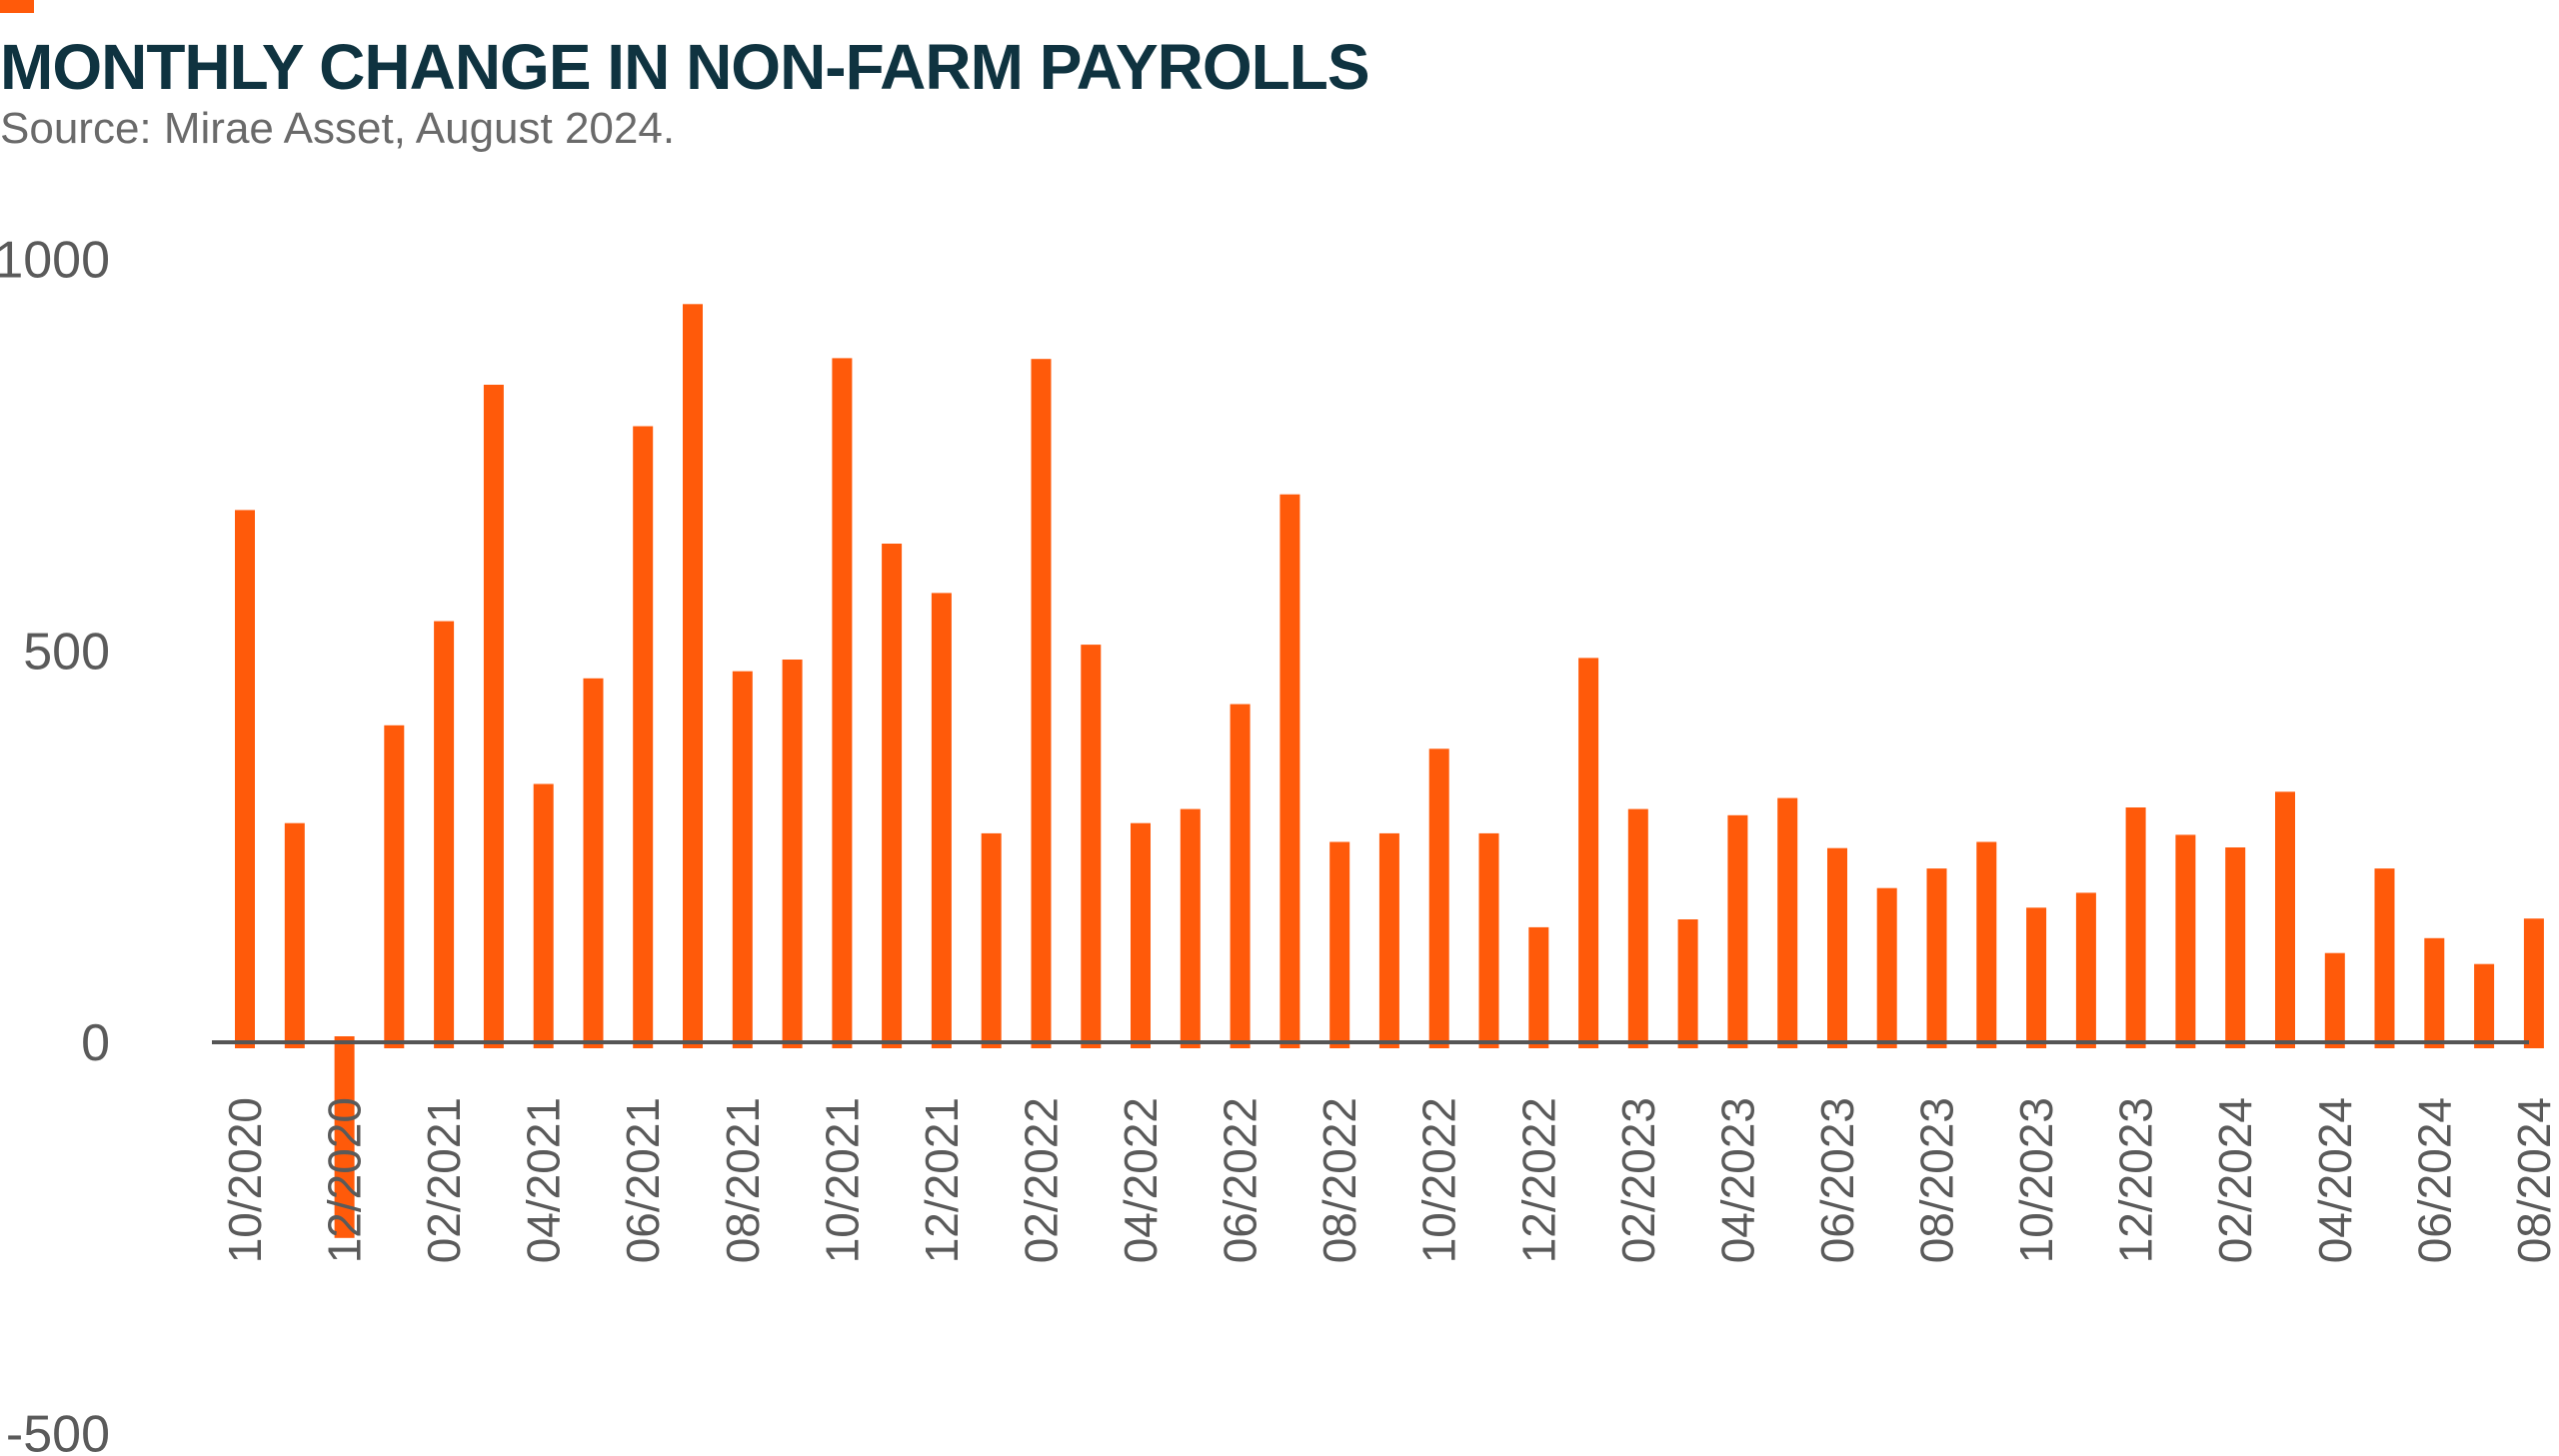  What do you see at coordinates (2085, 970) in the screenshot?
I see `bar-11/2023` at bounding box center [2085, 970].